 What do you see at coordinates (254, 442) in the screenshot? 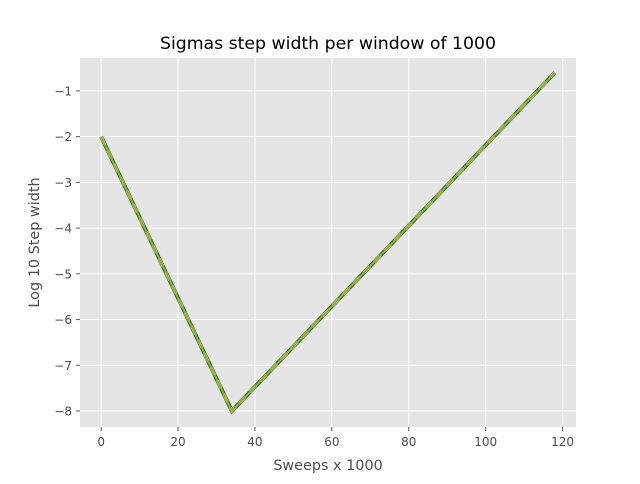
I see `x-tick-label: 40` at bounding box center [254, 442].